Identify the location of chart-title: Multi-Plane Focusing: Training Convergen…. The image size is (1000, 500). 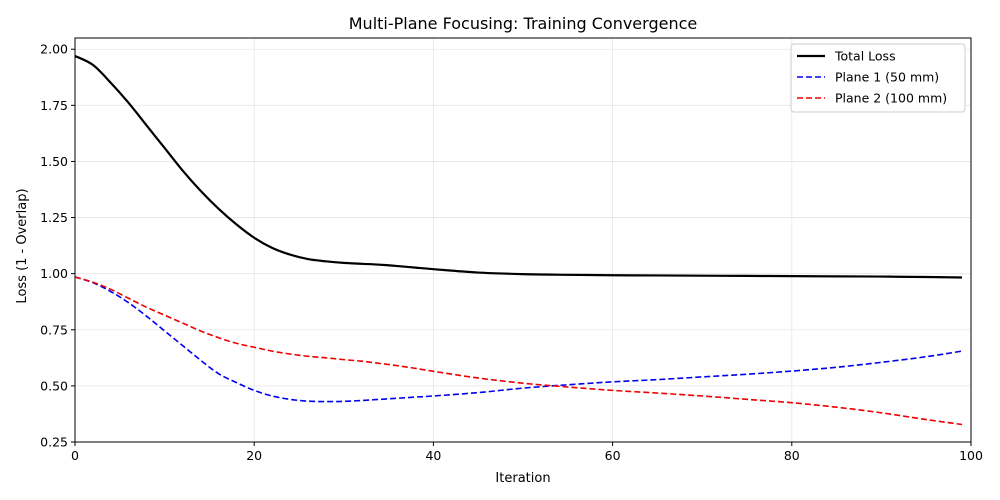
(523, 23).